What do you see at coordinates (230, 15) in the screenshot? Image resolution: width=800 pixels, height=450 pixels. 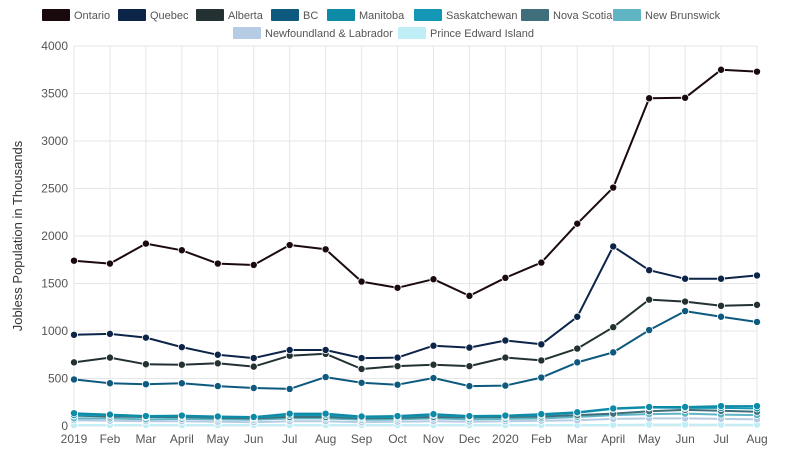 I see `legend-item-alberta: Alberta` at bounding box center [230, 15].